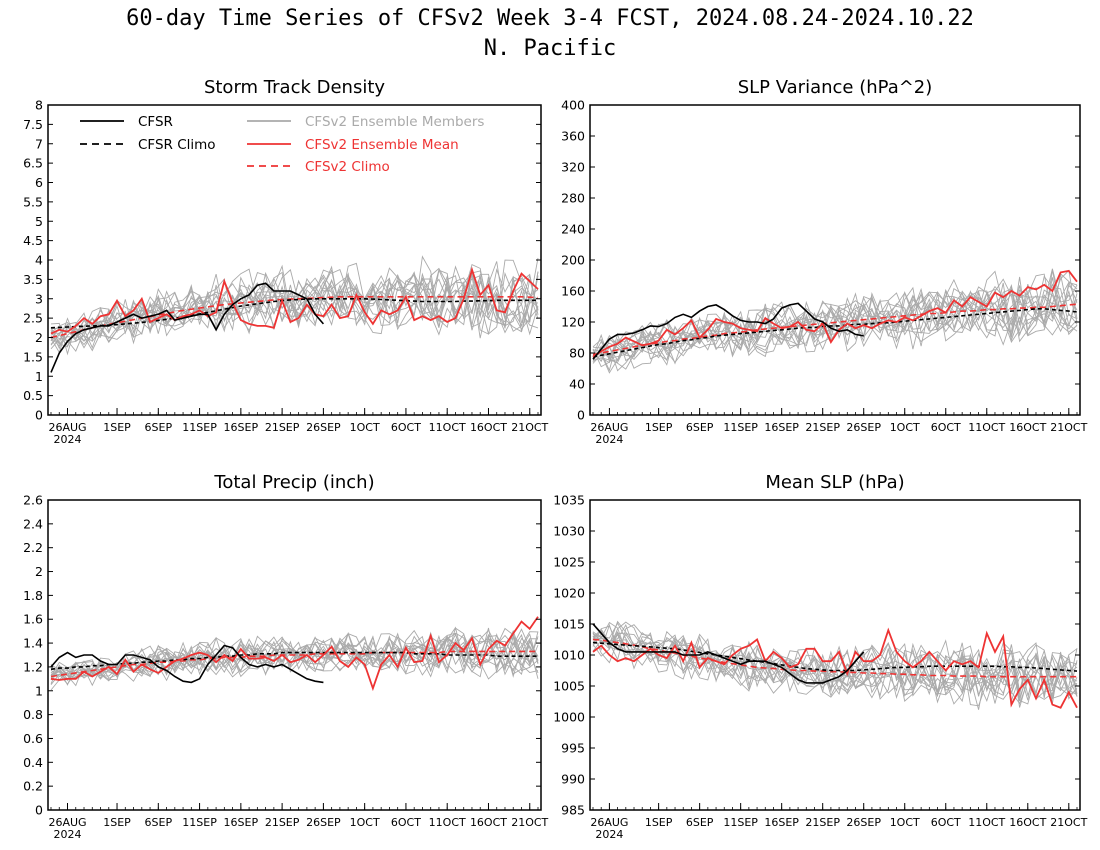 The image size is (1100, 850). Describe the element at coordinates (834, 482) in the screenshot. I see `panel-title: Mean SLP (hPa)` at that location.